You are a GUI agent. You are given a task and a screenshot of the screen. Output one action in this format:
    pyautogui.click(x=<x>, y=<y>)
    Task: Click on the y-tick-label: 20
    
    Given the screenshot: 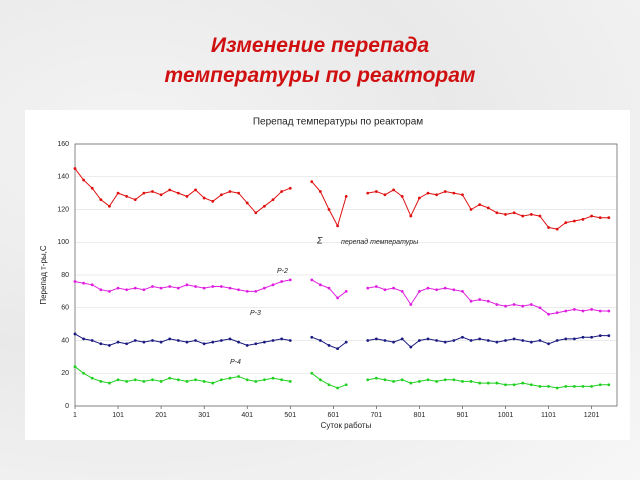 What is the action you would take?
    pyautogui.click(x=65, y=373)
    